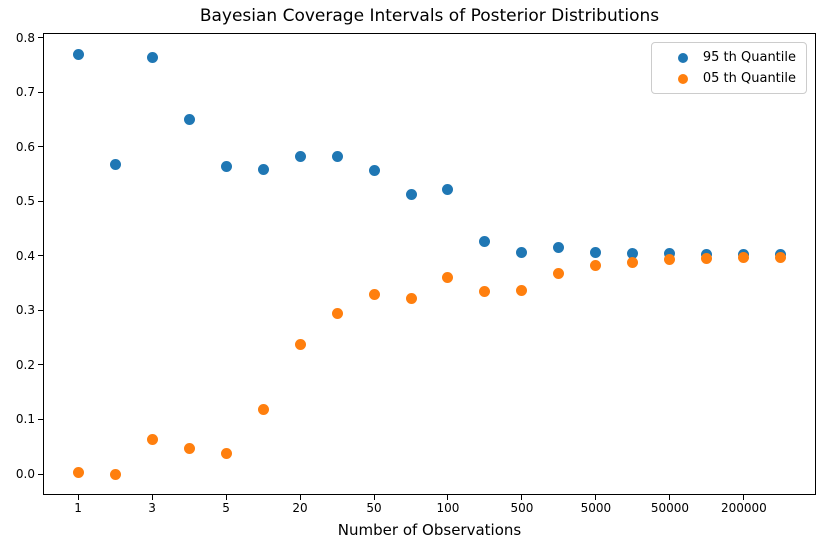 This screenshot has width=826, height=550. Describe the element at coordinates (25, 37) in the screenshot. I see `y-tick-label: 0.8` at that location.